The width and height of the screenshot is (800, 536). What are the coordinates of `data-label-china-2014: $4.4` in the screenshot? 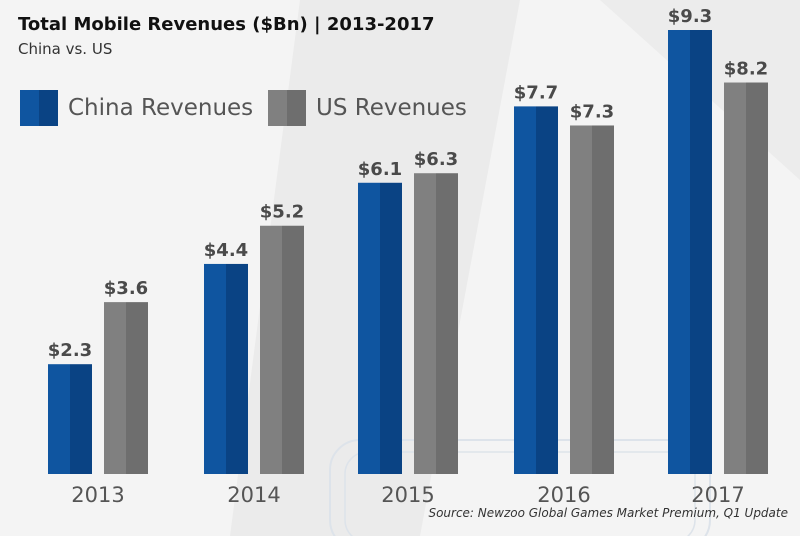 It's located at (226, 250).